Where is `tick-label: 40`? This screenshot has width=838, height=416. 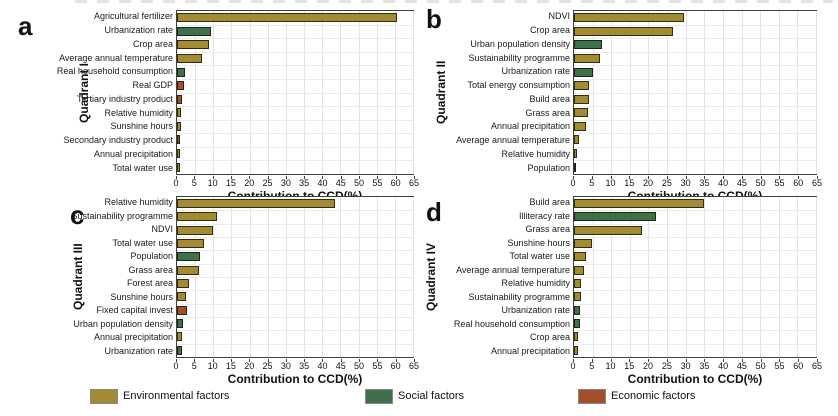 tick-label: 40 is located at coordinates (723, 183).